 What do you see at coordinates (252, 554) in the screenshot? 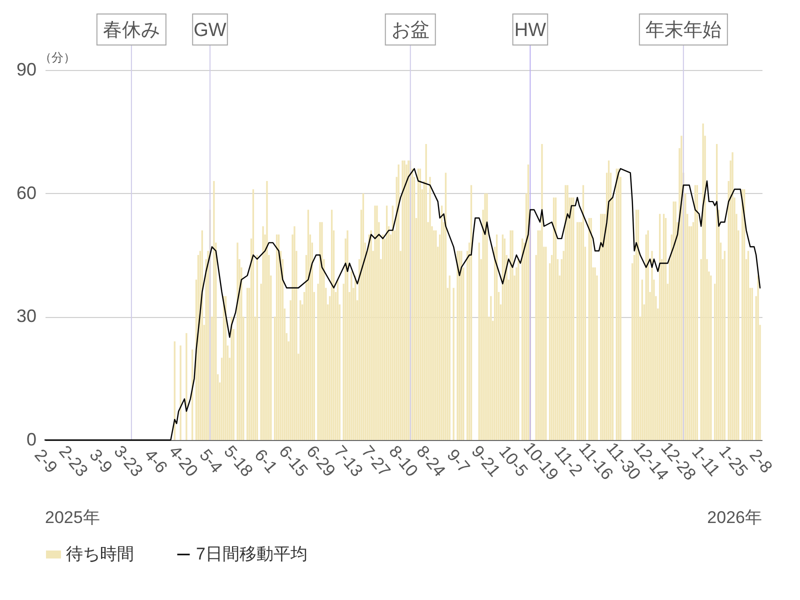
I see `legend-label: 7日間移動平均` at bounding box center [252, 554].